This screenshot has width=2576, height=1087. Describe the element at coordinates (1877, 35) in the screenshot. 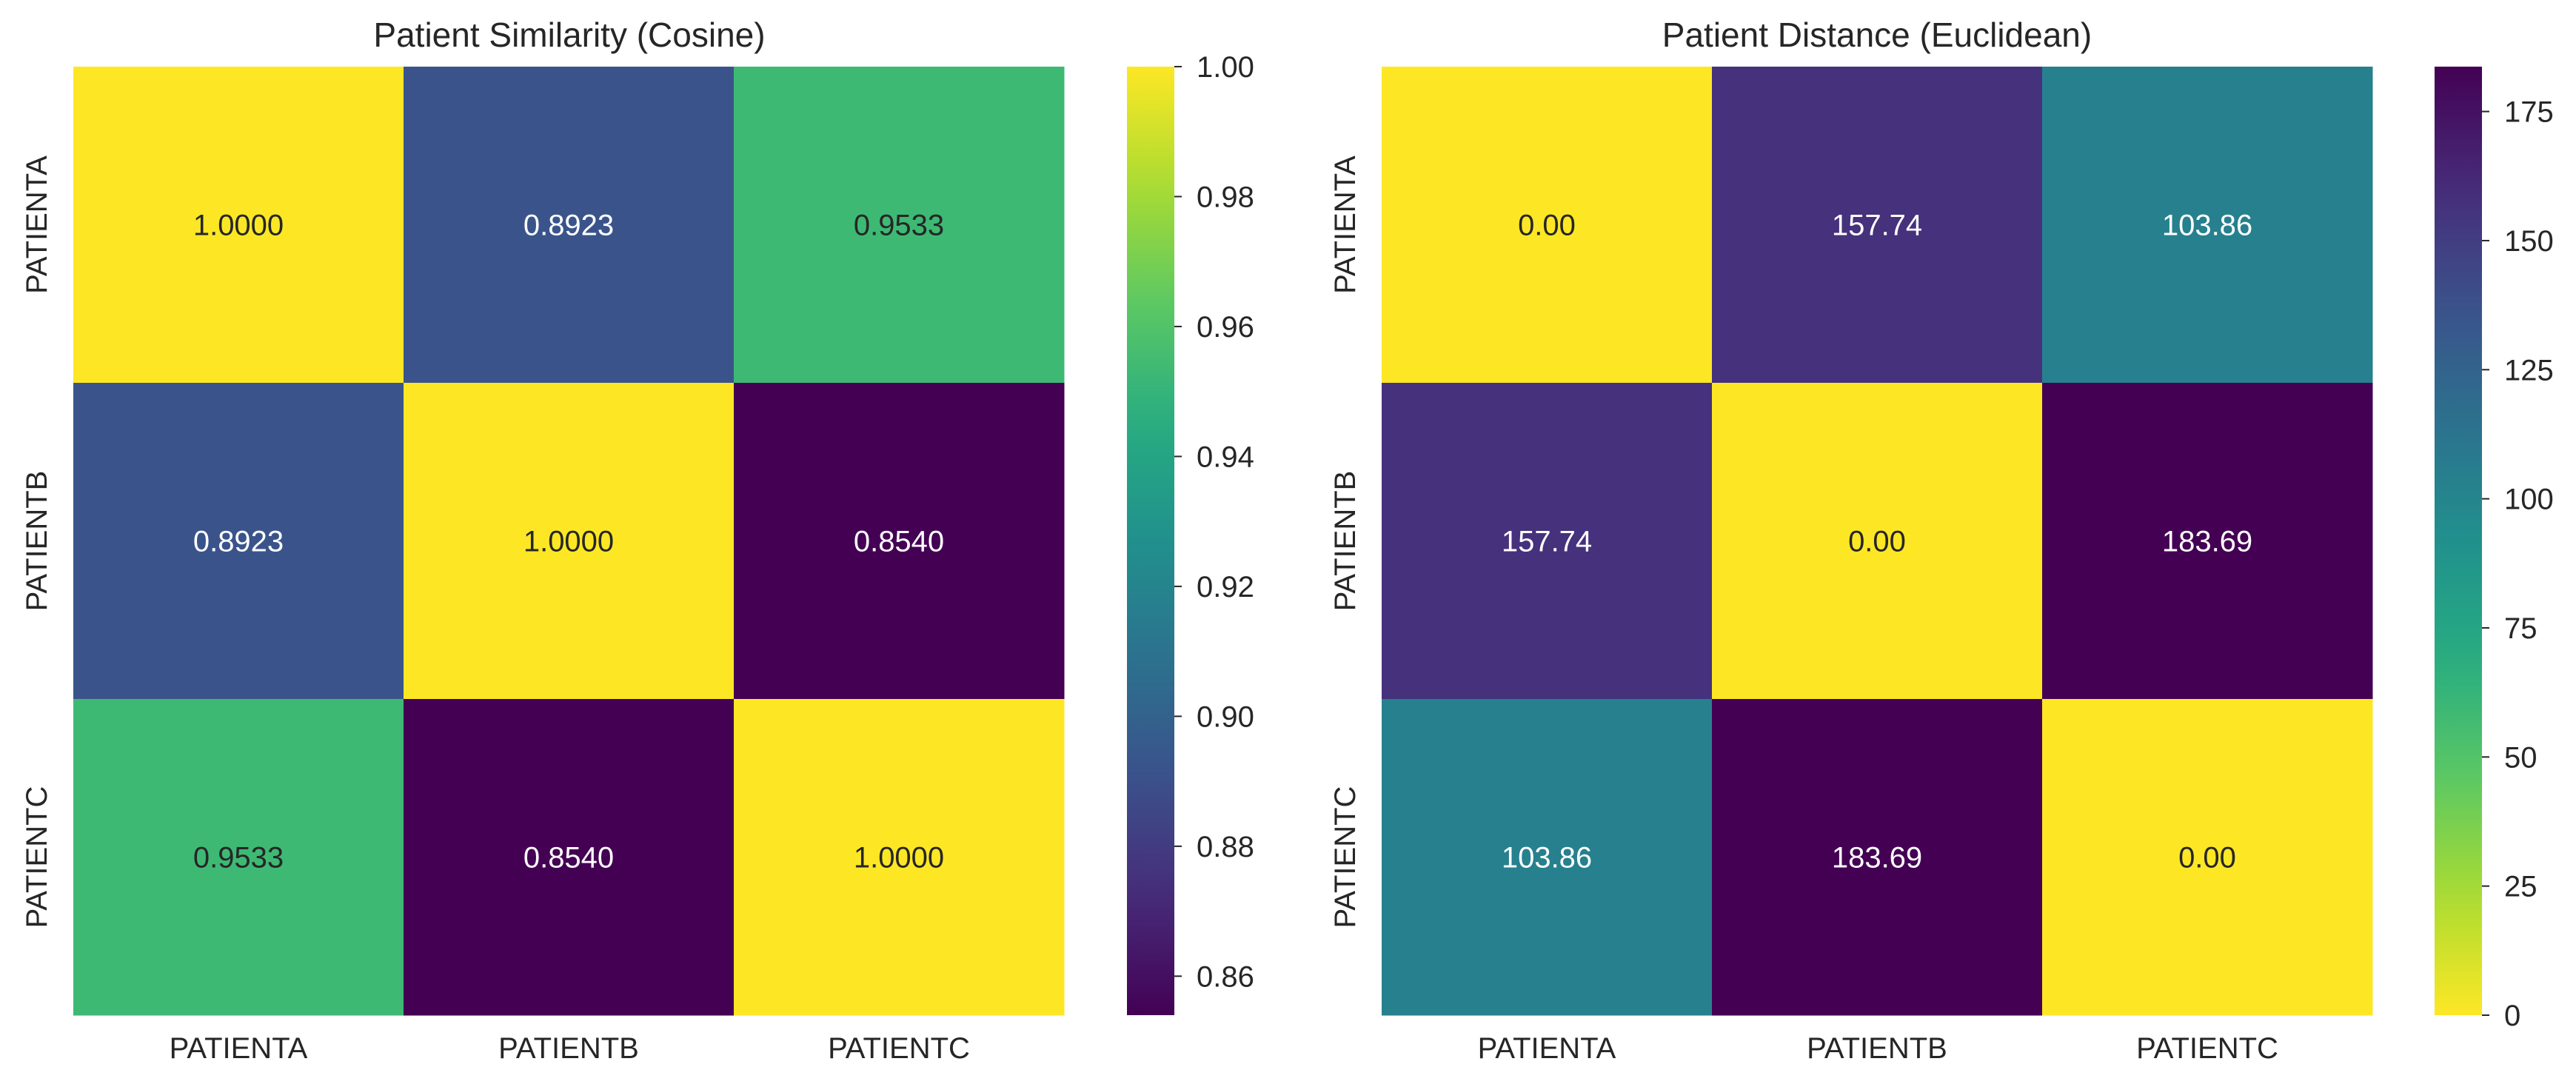

I see `euclidean-chart-title: Patient Distance (Euclidean)` at that location.